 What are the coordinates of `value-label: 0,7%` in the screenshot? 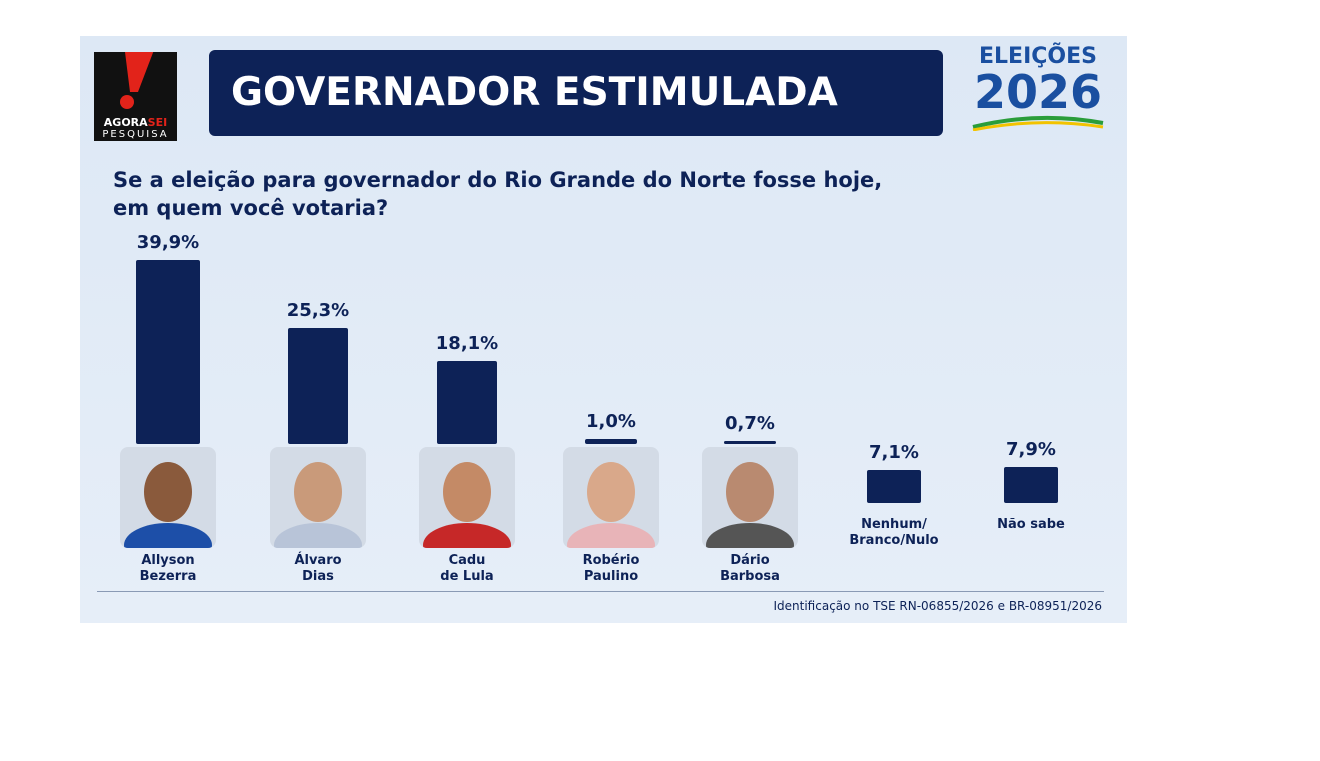 It's located at (750, 423).